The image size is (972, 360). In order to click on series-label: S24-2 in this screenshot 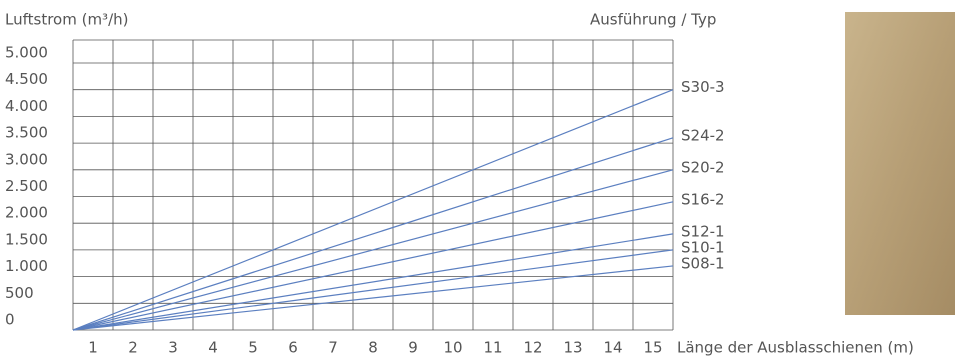, I will do `click(703, 135)`.